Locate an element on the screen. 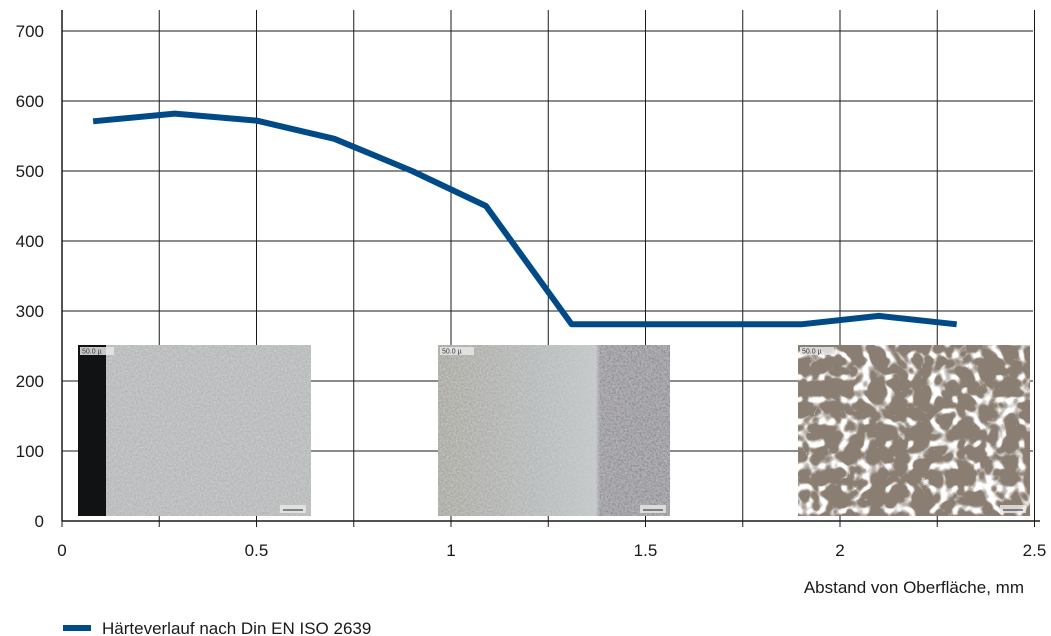  y-tick-label: 700 is located at coordinates (30, 31).